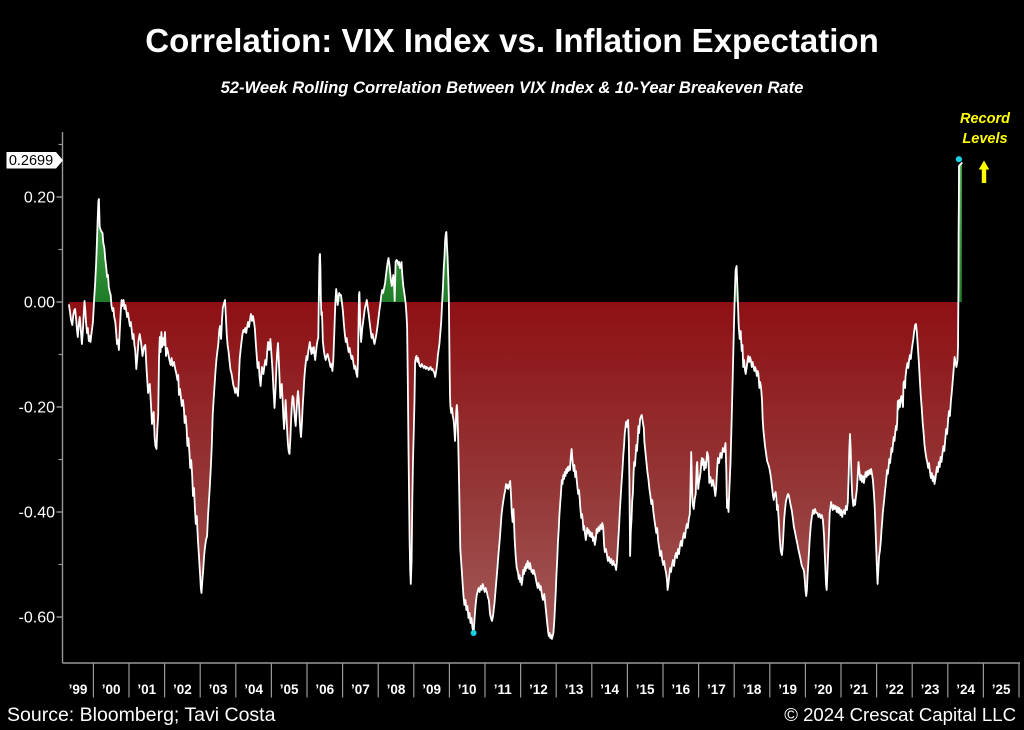 The width and height of the screenshot is (1024, 730). Describe the element at coordinates (1001, 689) in the screenshot. I see `svg-text: ’25` at that location.